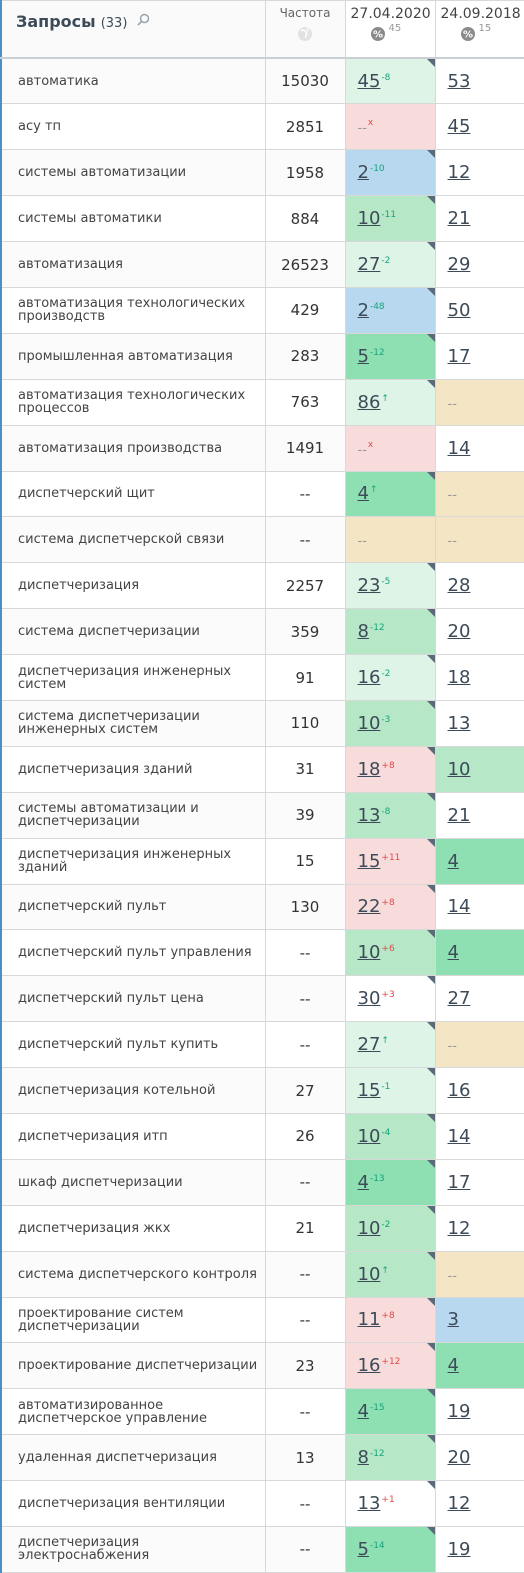 The height and width of the screenshot is (1573, 524). Describe the element at coordinates (133, 29) in the screenshot. I see `query-column-header: Запросы (33)` at that location.